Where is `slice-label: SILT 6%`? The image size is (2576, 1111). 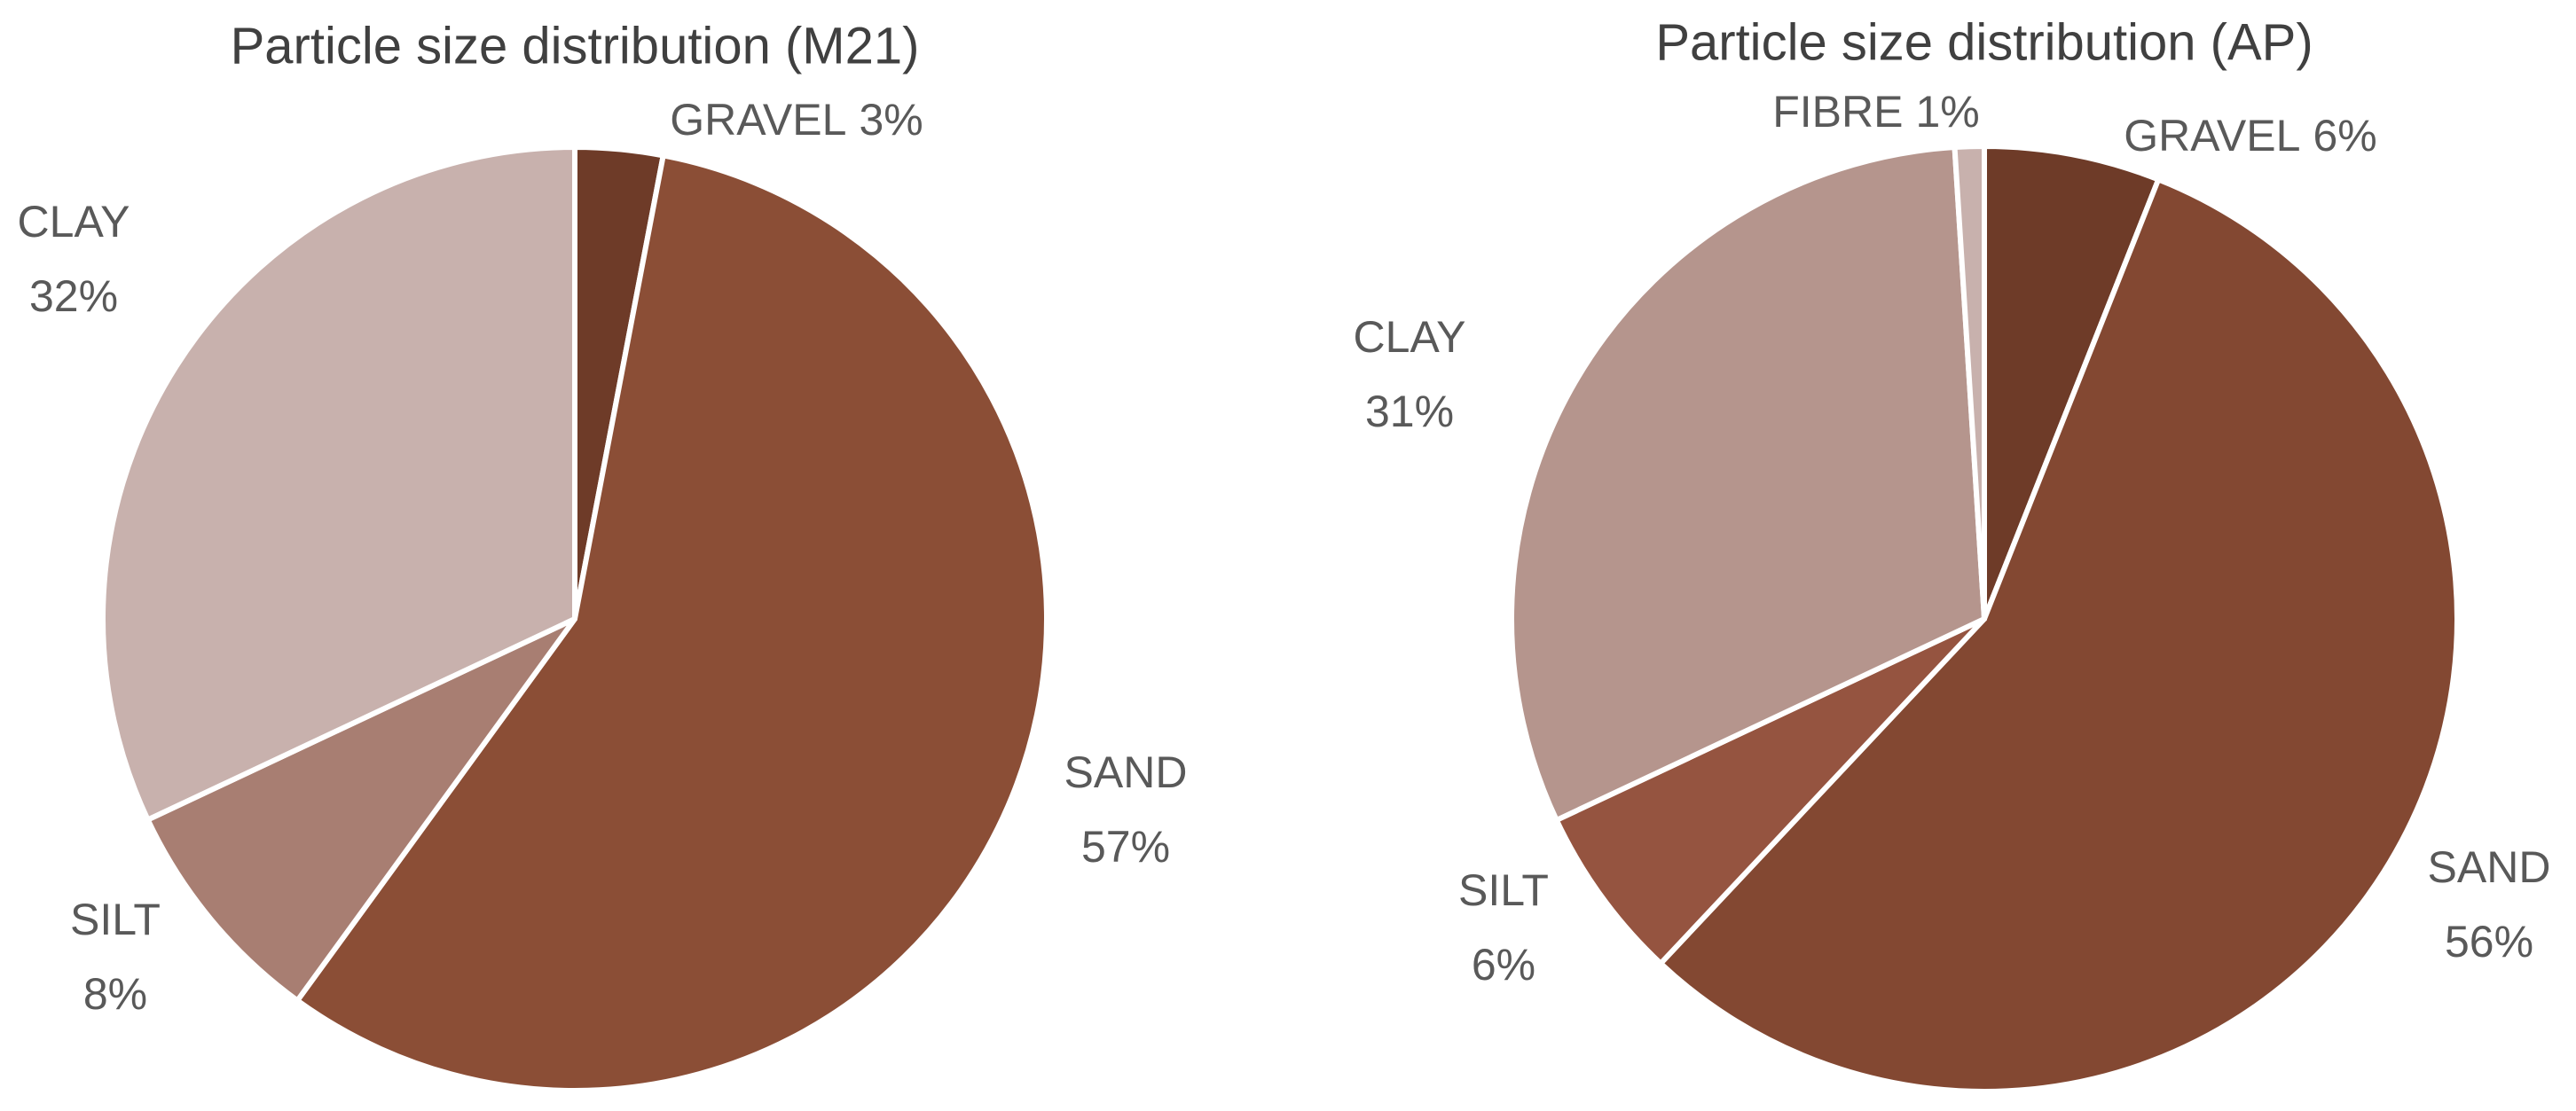 slice-label: SILT 6% is located at coordinates (1503, 927).